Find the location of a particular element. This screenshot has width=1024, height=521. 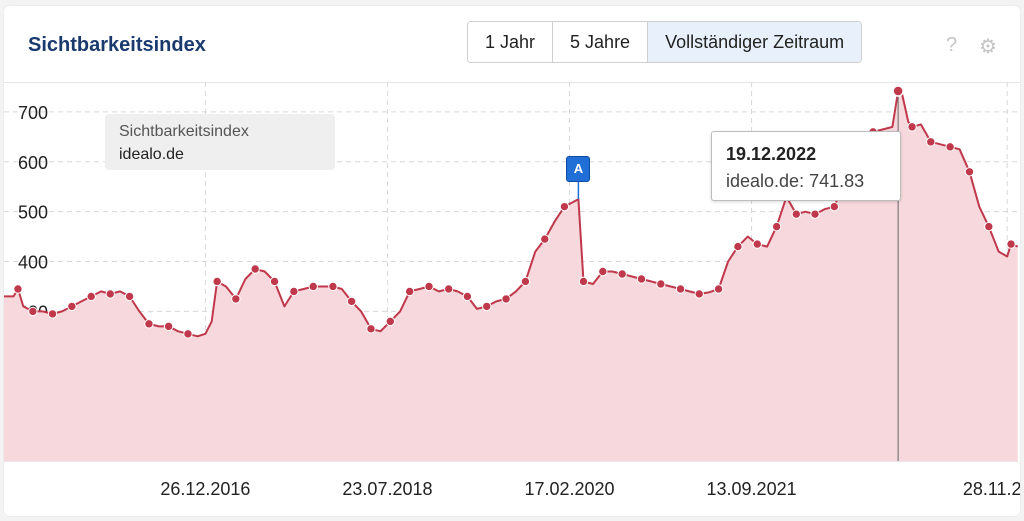

y-tick-label: 700 is located at coordinates (33, 113).